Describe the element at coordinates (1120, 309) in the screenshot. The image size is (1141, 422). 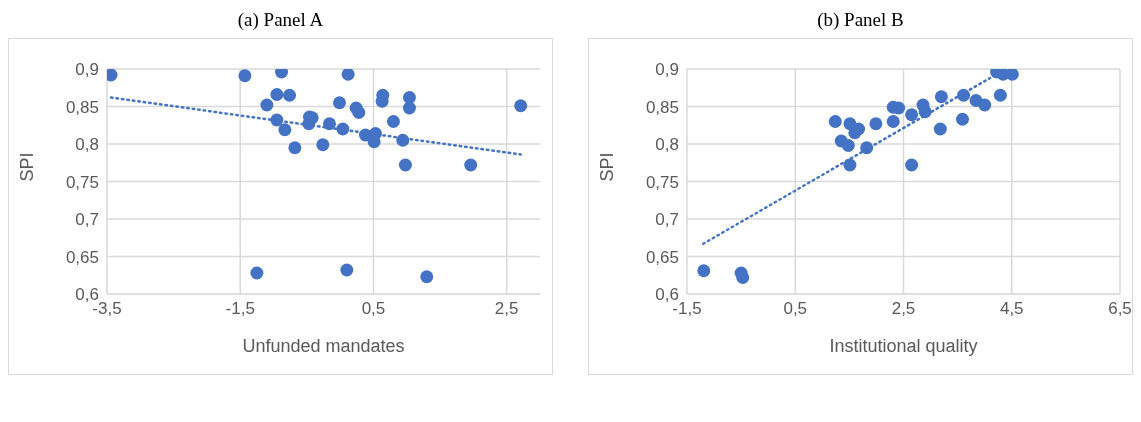
I see `x-tick-label: 6,5` at that location.